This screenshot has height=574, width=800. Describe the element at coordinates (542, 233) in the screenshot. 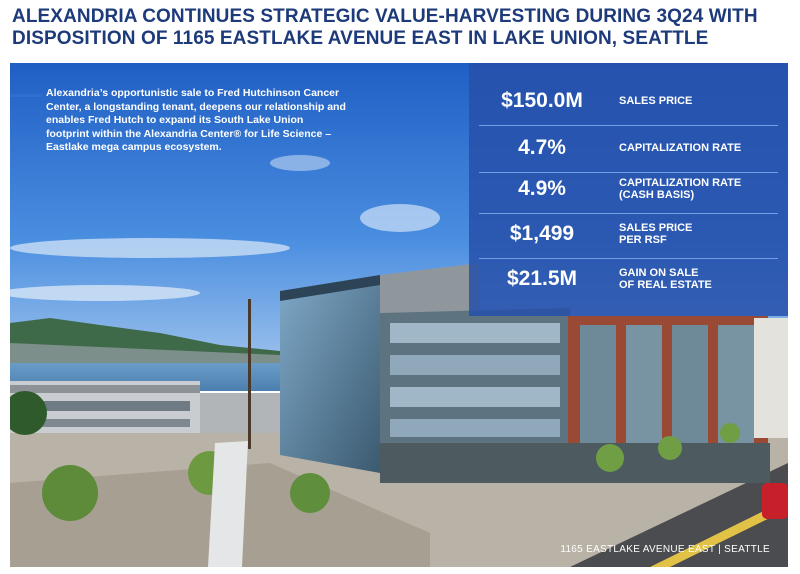

I see `stat-value: $1,499` at that location.